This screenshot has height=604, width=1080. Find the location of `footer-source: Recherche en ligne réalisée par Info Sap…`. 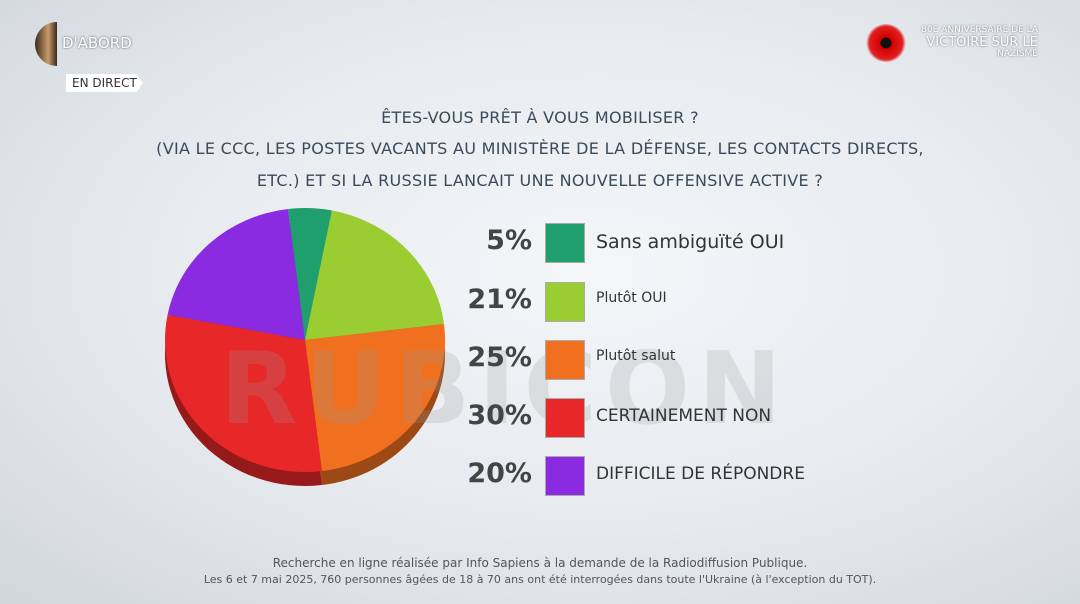

footer-source: Recherche en ligne réalisée par Info Sap… is located at coordinates (540, 563).